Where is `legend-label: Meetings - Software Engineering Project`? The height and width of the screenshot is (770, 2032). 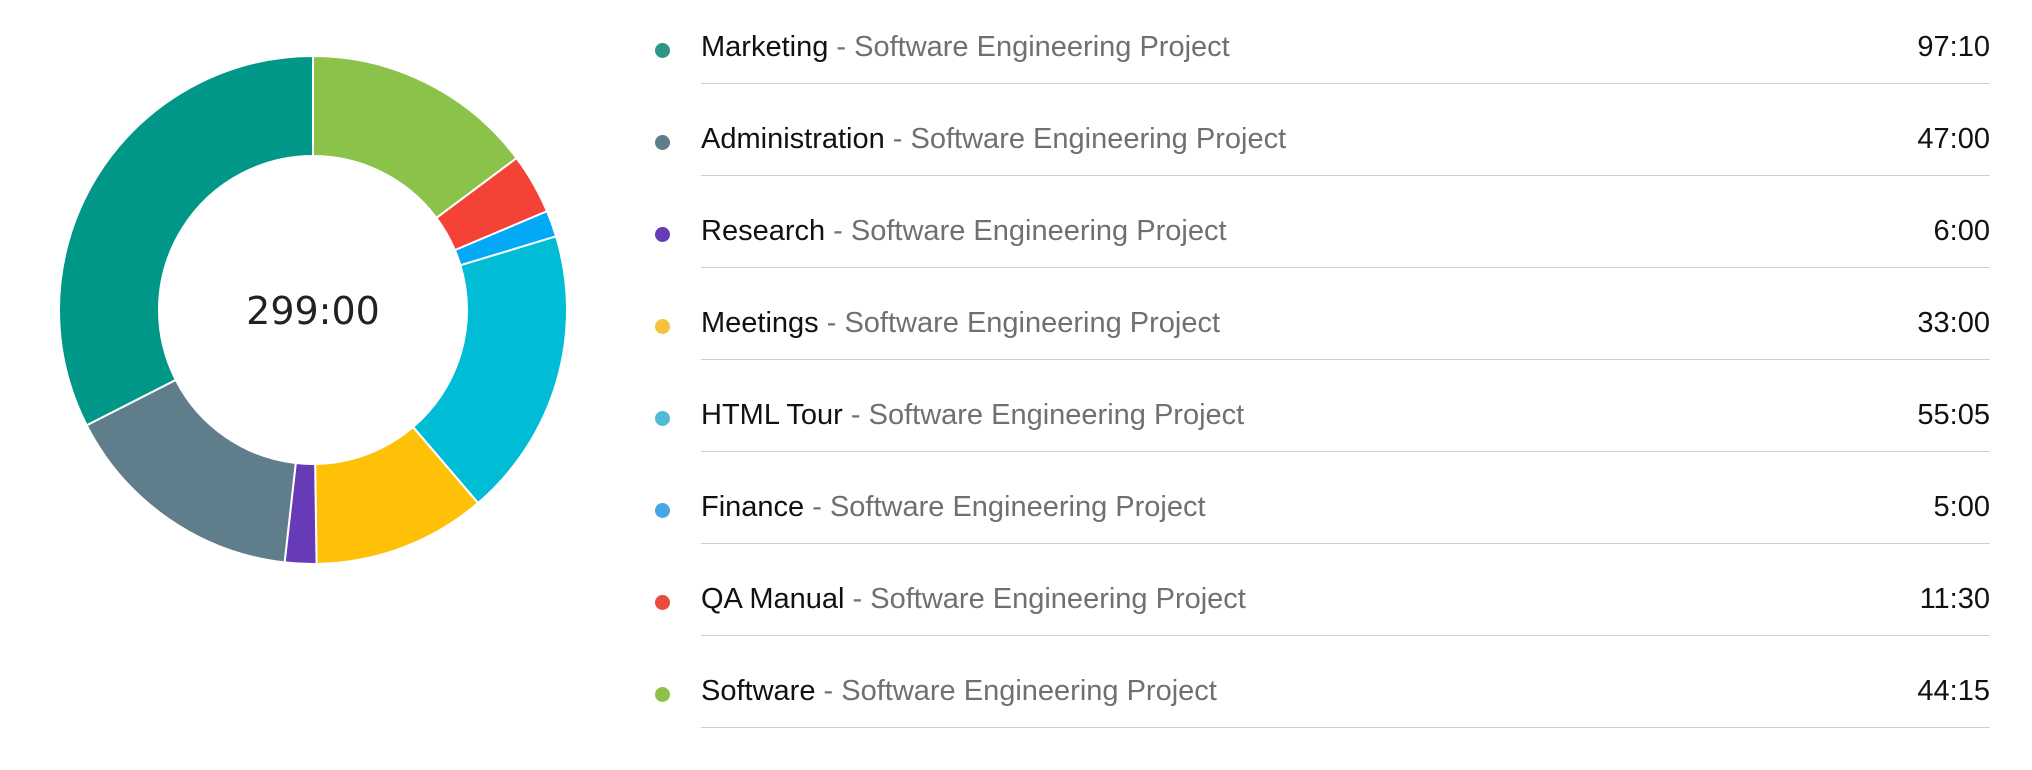 legend-label: Meetings - Software Engineering Project is located at coordinates (960, 323).